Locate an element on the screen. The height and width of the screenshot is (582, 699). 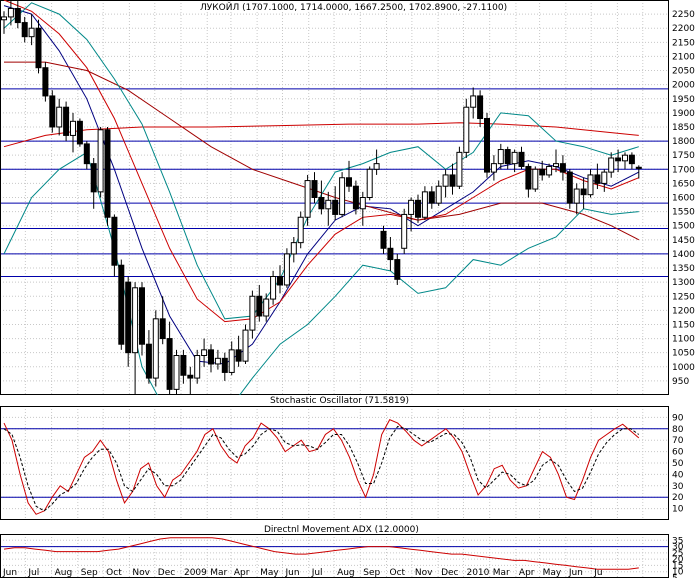
y-tick-label: 1000 is located at coordinates (683, 368).